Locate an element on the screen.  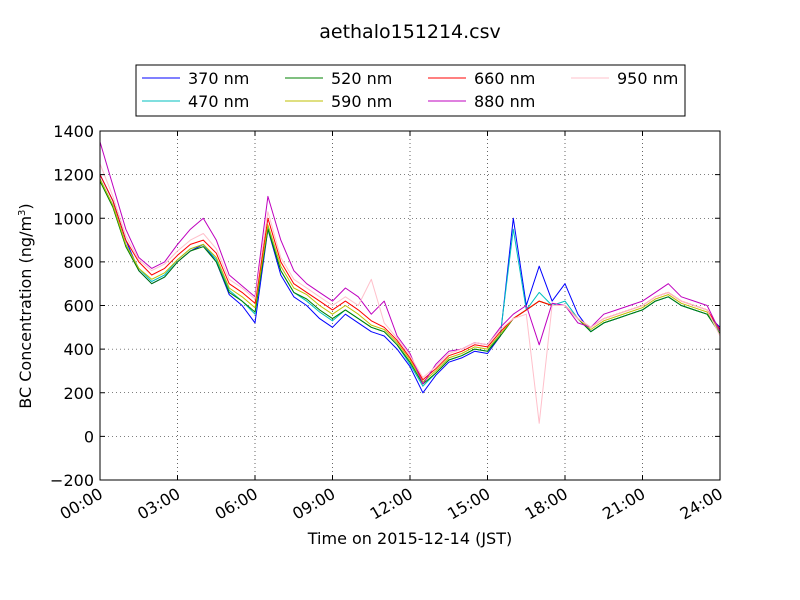
y-tick-label: 800 is located at coordinates (78, 262).